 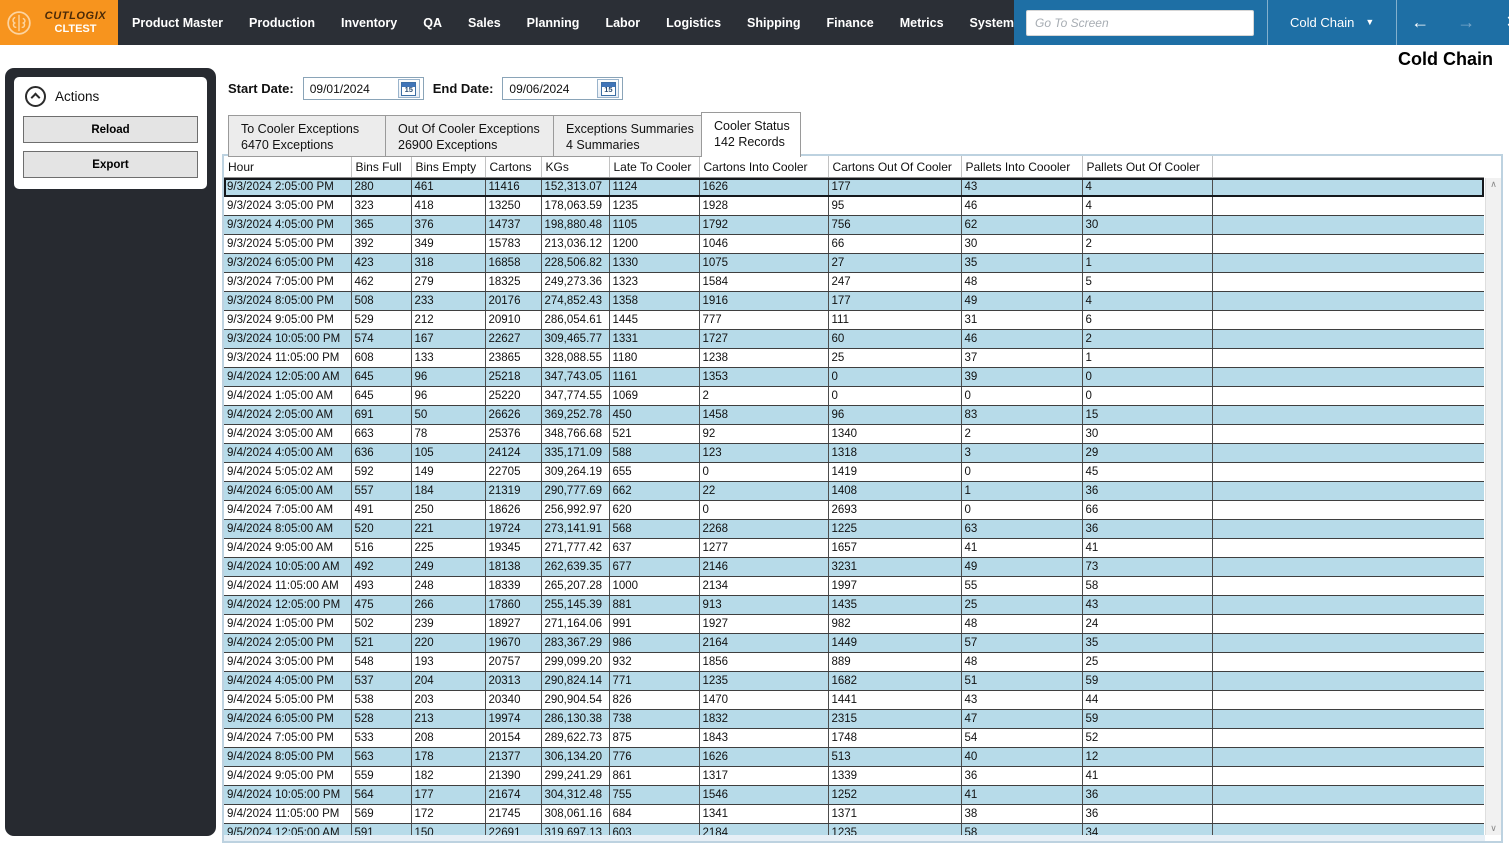 What do you see at coordinates (177, 22) in the screenshot?
I see `nav-item: Product Master` at bounding box center [177, 22].